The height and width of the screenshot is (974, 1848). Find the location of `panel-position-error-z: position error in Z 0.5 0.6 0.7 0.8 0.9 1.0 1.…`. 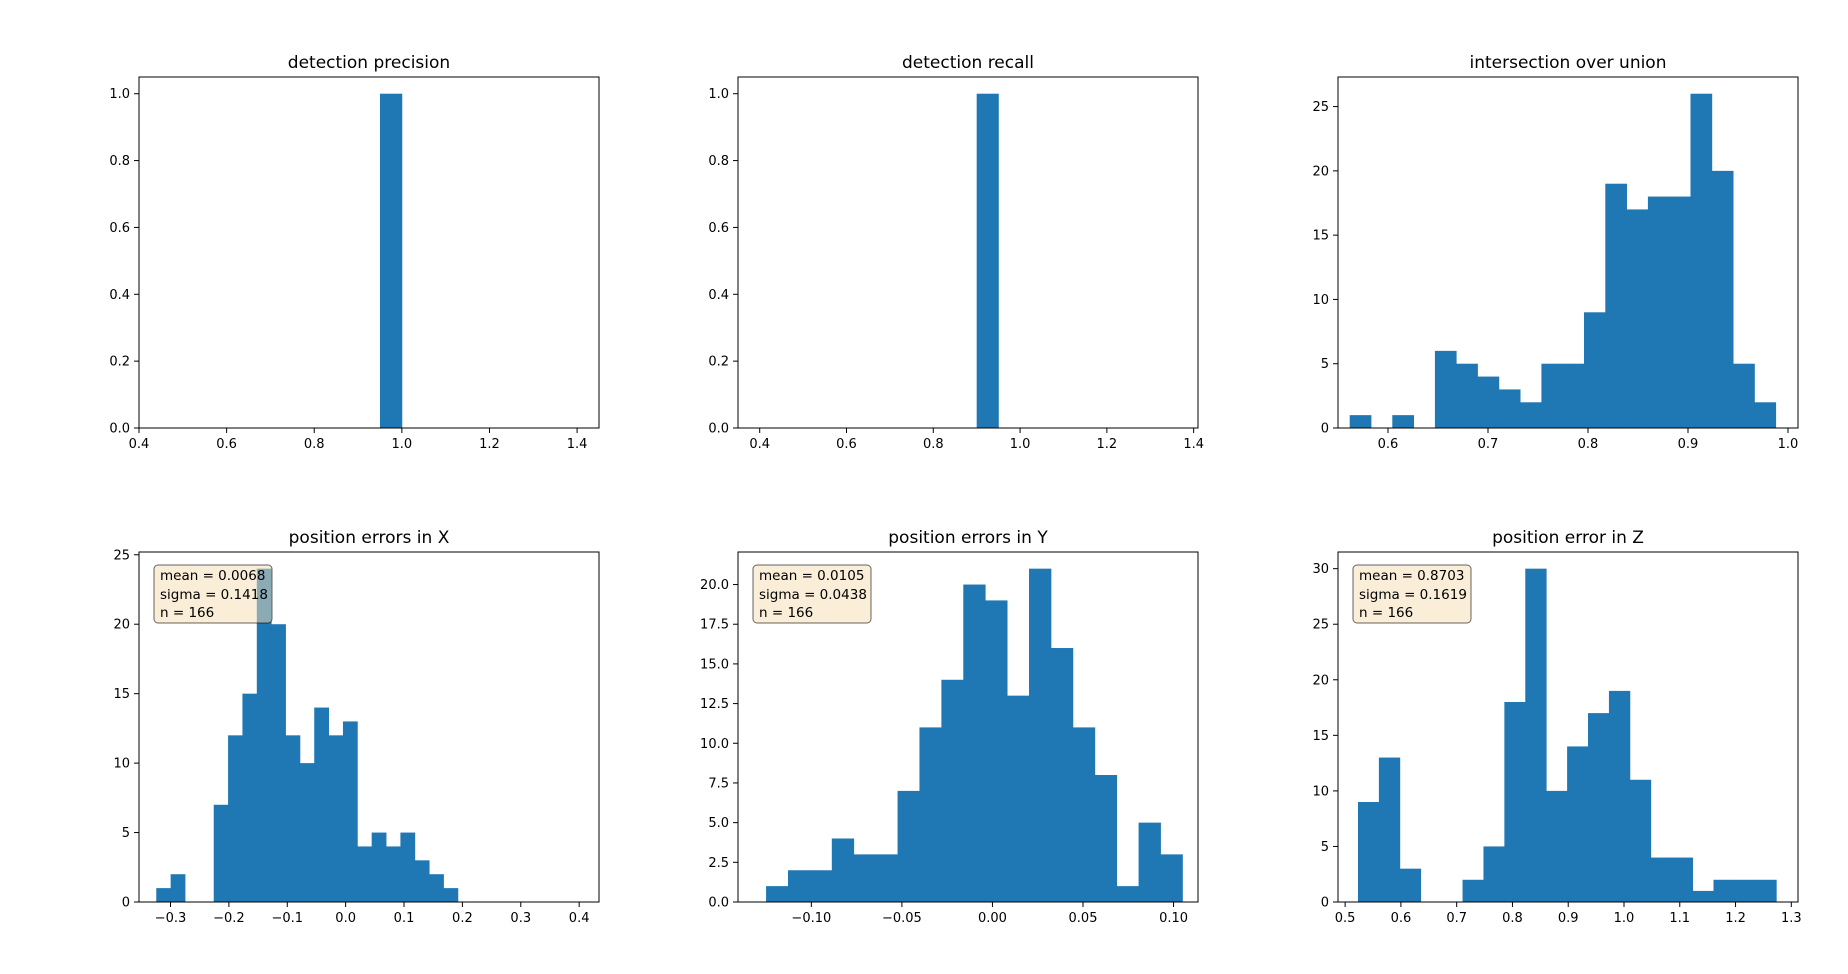

panel-position-error-z: position error in Z 0.5 0.6 0.7 0.8 0.9 1.0 1.… is located at coordinates (1556, 727).